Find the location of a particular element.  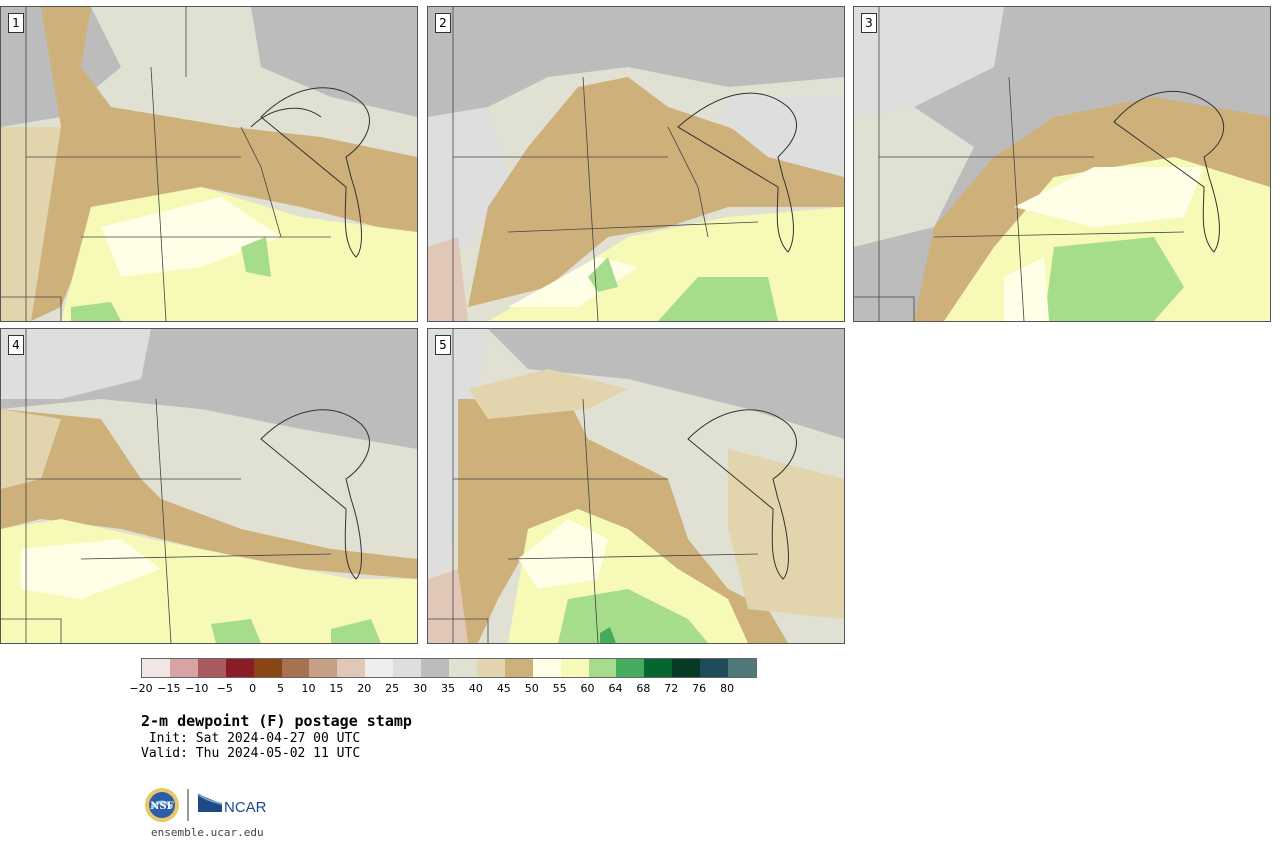

init-time: Init: Sat 2024-04-27 00 UTC is located at coordinates (251, 738).